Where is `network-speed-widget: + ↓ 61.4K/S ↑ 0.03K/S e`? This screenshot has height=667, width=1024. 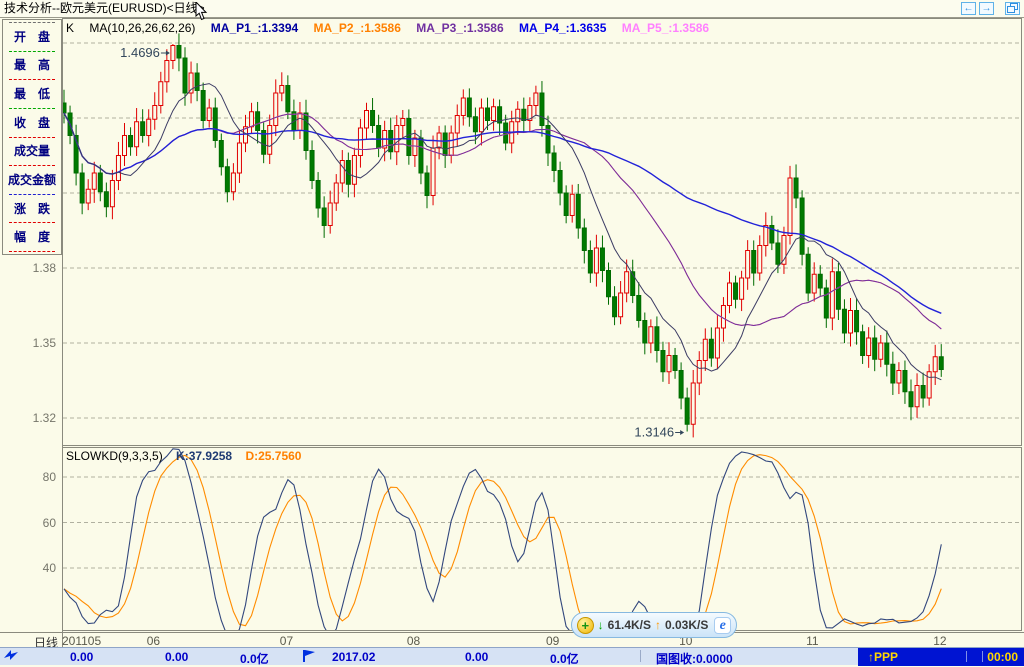
network-speed-widget: + ↓ 61.4K/S ↑ 0.03K/S e is located at coordinates (654, 625).